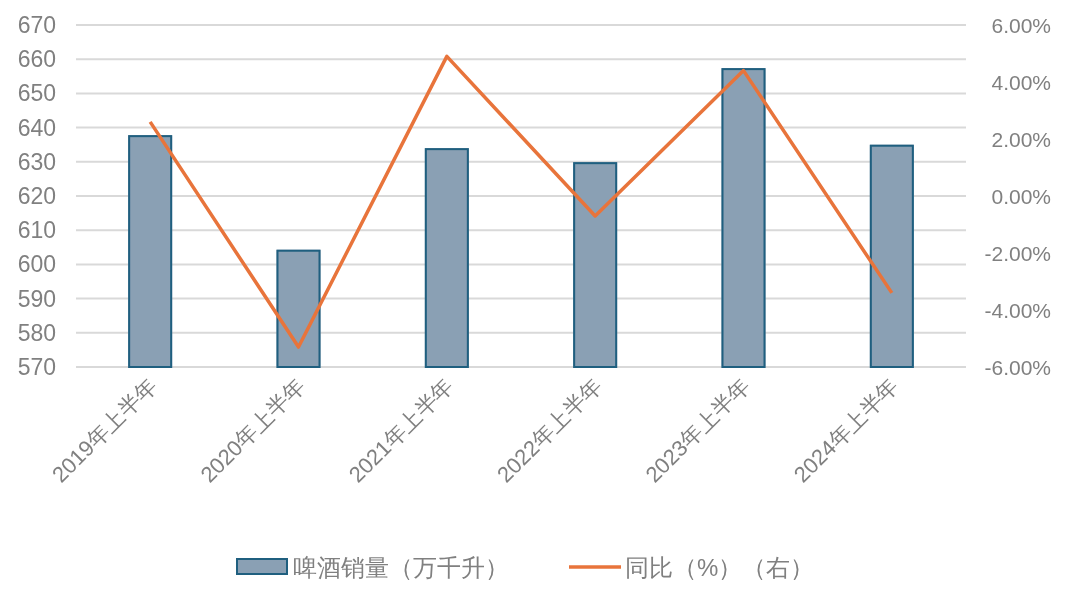 The width and height of the screenshot is (1080, 592). Describe the element at coordinates (36, 298) in the screenshot. I see `y-tick-label: 590` at that location.